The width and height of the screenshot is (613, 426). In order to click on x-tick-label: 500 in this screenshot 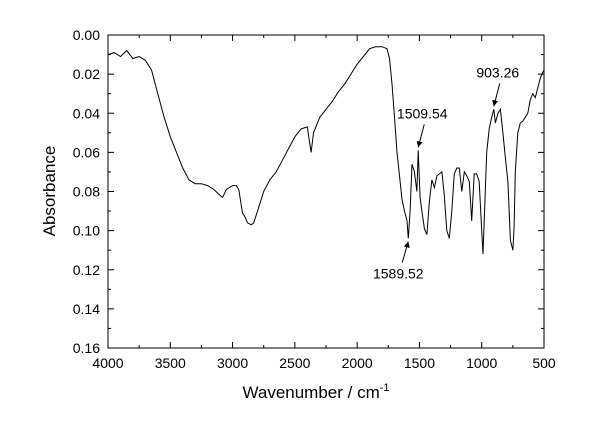, I will do `click(544, 363)`.